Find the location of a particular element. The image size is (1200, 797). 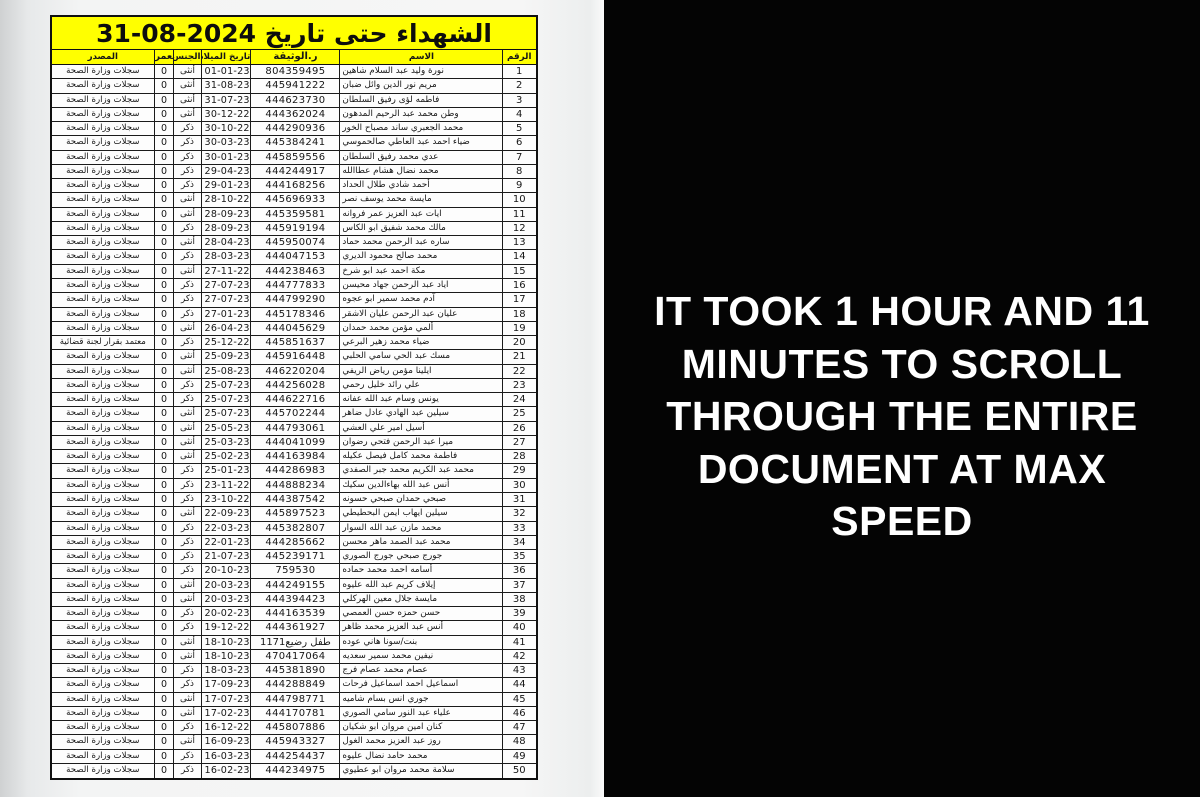

cell-date: 25-07-23 is located at coordinates (227, 414).